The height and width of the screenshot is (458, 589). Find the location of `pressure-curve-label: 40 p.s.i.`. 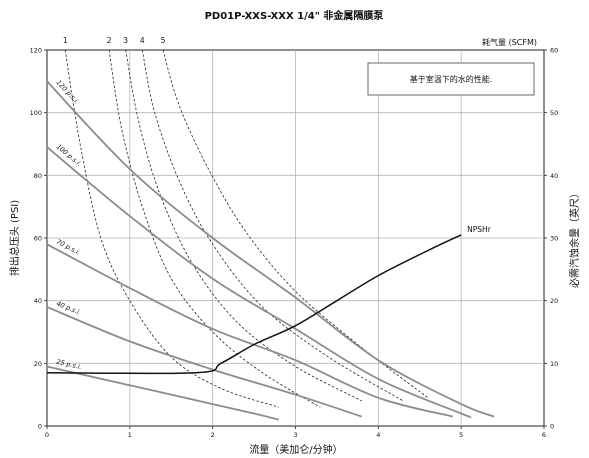

pressure-curve-label: 40 p.s.i. is located at coordinates (68, 307).